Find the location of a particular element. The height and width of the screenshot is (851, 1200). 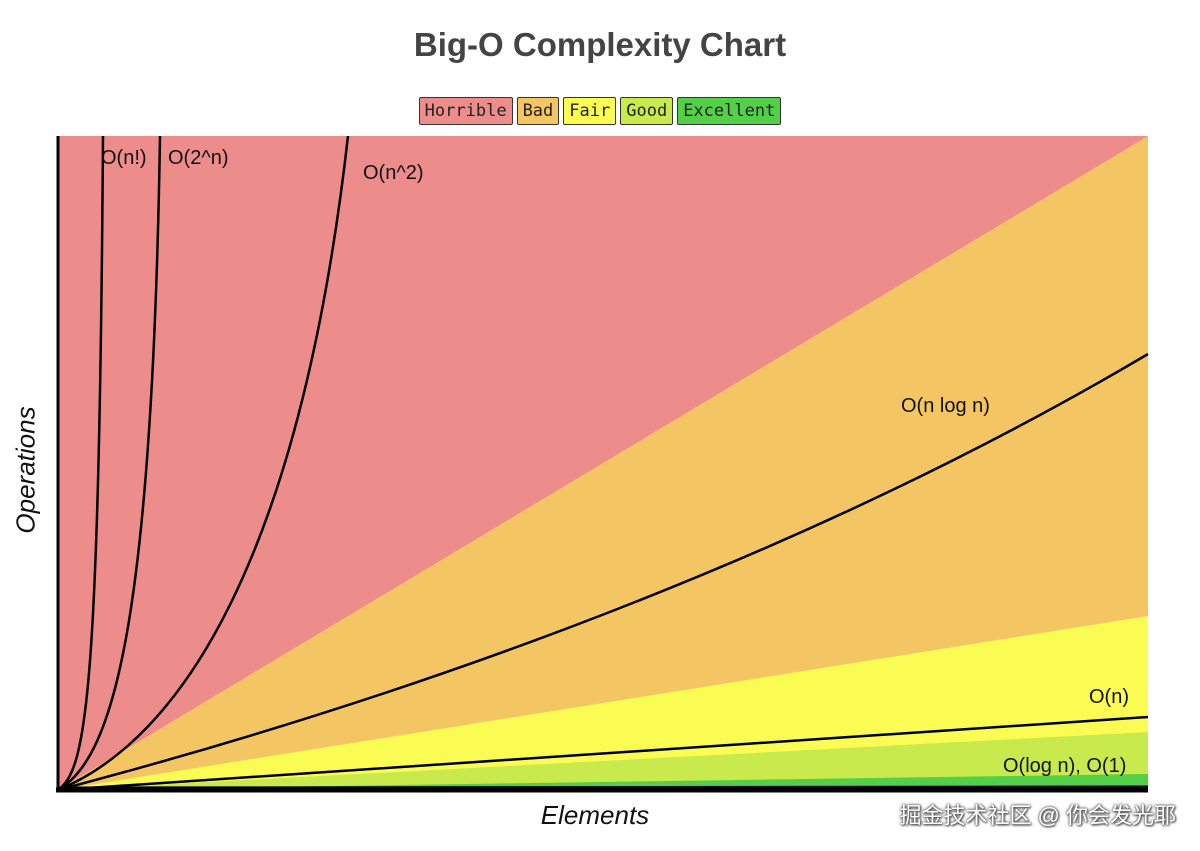

curve-linear is located at coordinates (603, 753).